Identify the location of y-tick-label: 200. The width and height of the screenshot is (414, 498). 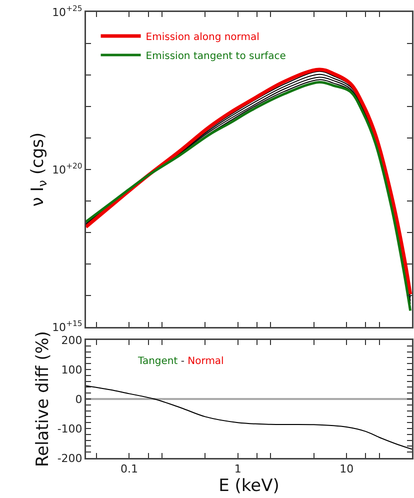
(71, 340).